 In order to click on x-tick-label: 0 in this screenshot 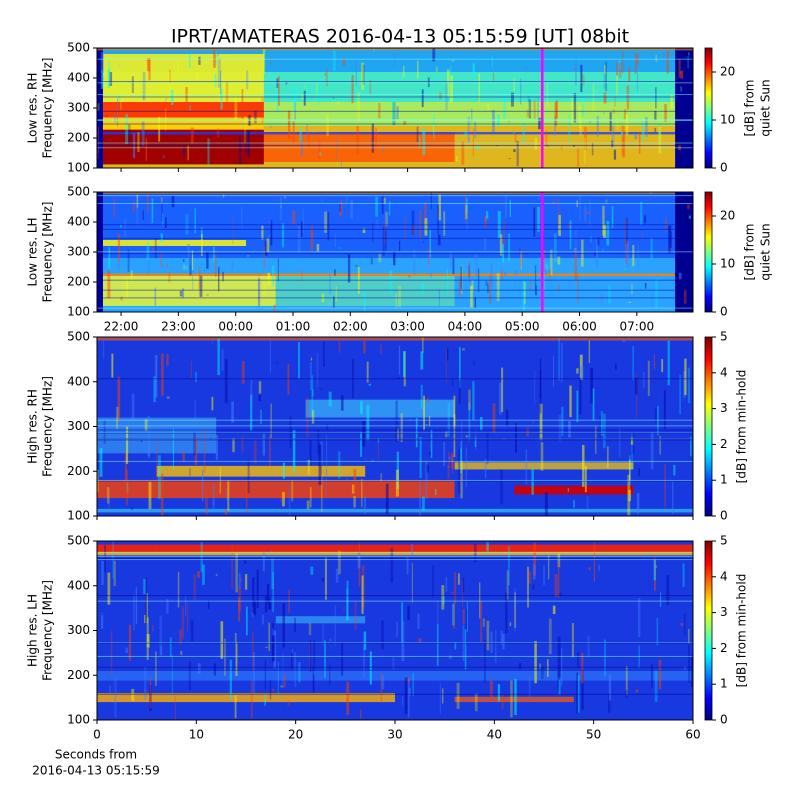, I will do `click(97, 735)`.